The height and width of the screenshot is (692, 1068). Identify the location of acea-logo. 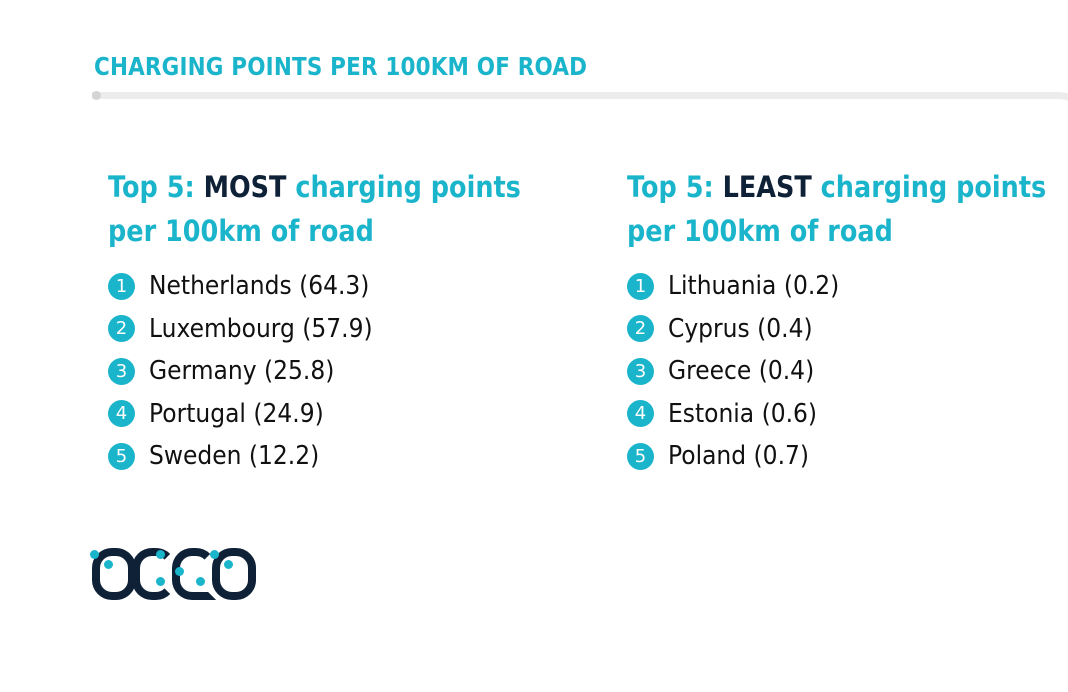
(173, 570).